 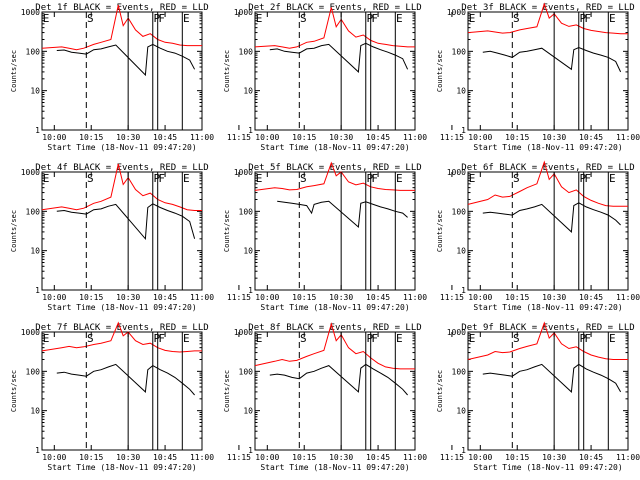 What do you see at coordinates (547, 168) in the screenshot?
I see `panel-title: Det 6f BLACK = Events, RED = LLD` at bounding box center [547, 168].